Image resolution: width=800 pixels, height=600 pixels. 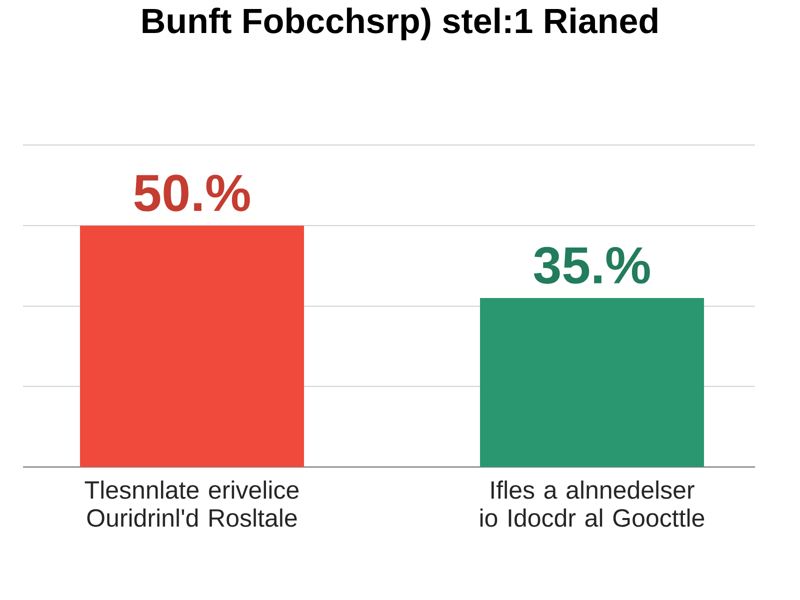 I want to click on x-tick-label: Tlesnnlate erivelice Ouridrinl'd Rosltale, so click(x=191, y=503).